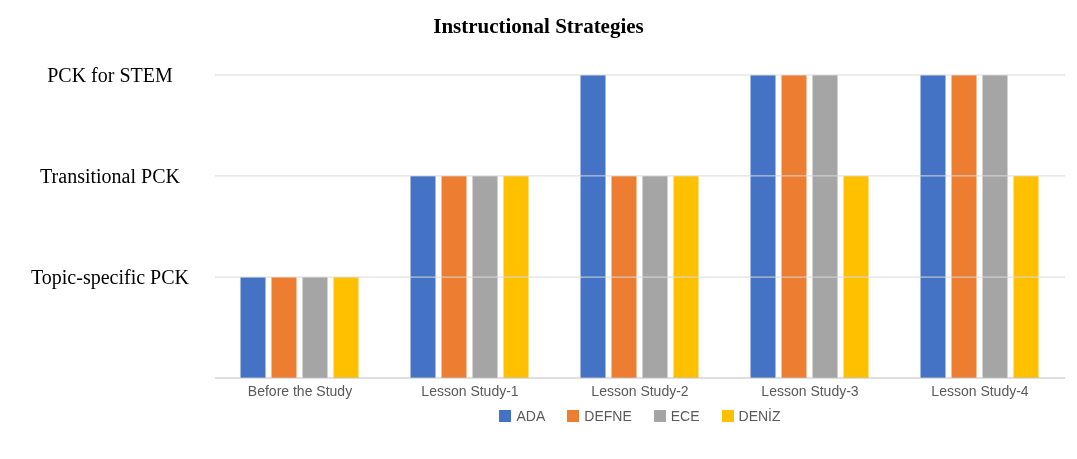  What do you see at coordinates (110, 278) in the screenshot?
I see `ref-line-label: Topic-specific PCK` at bounding box center [110, 278].